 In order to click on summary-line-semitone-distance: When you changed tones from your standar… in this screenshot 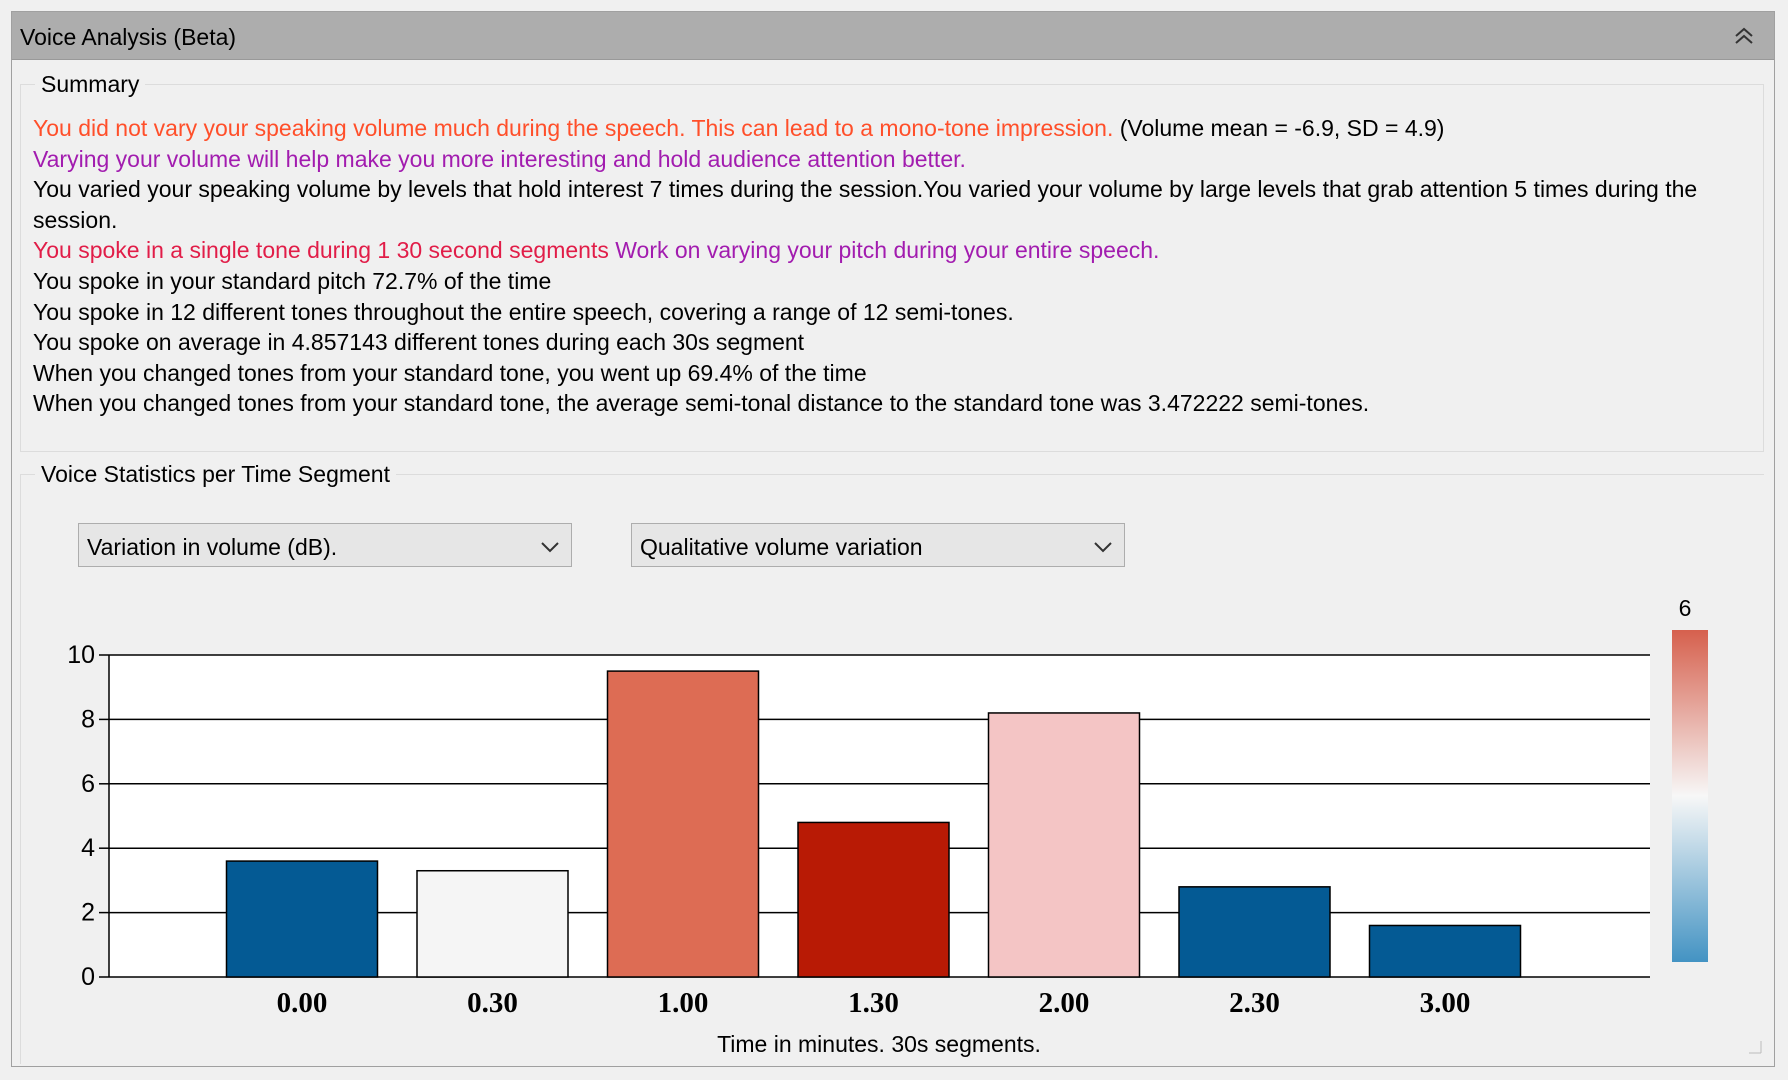, I will do `click(701, 403)`.